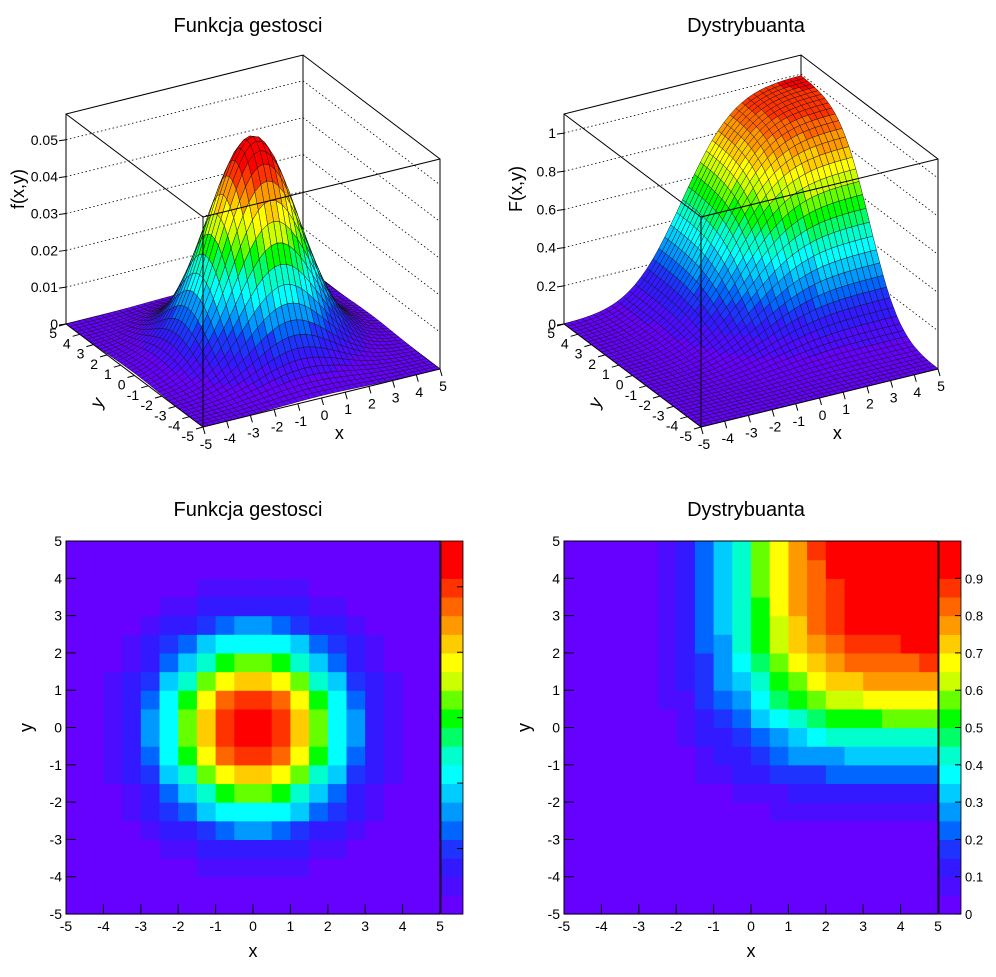  I want to click on cdf-surface-ytick-label: 1, so click(606, 374).